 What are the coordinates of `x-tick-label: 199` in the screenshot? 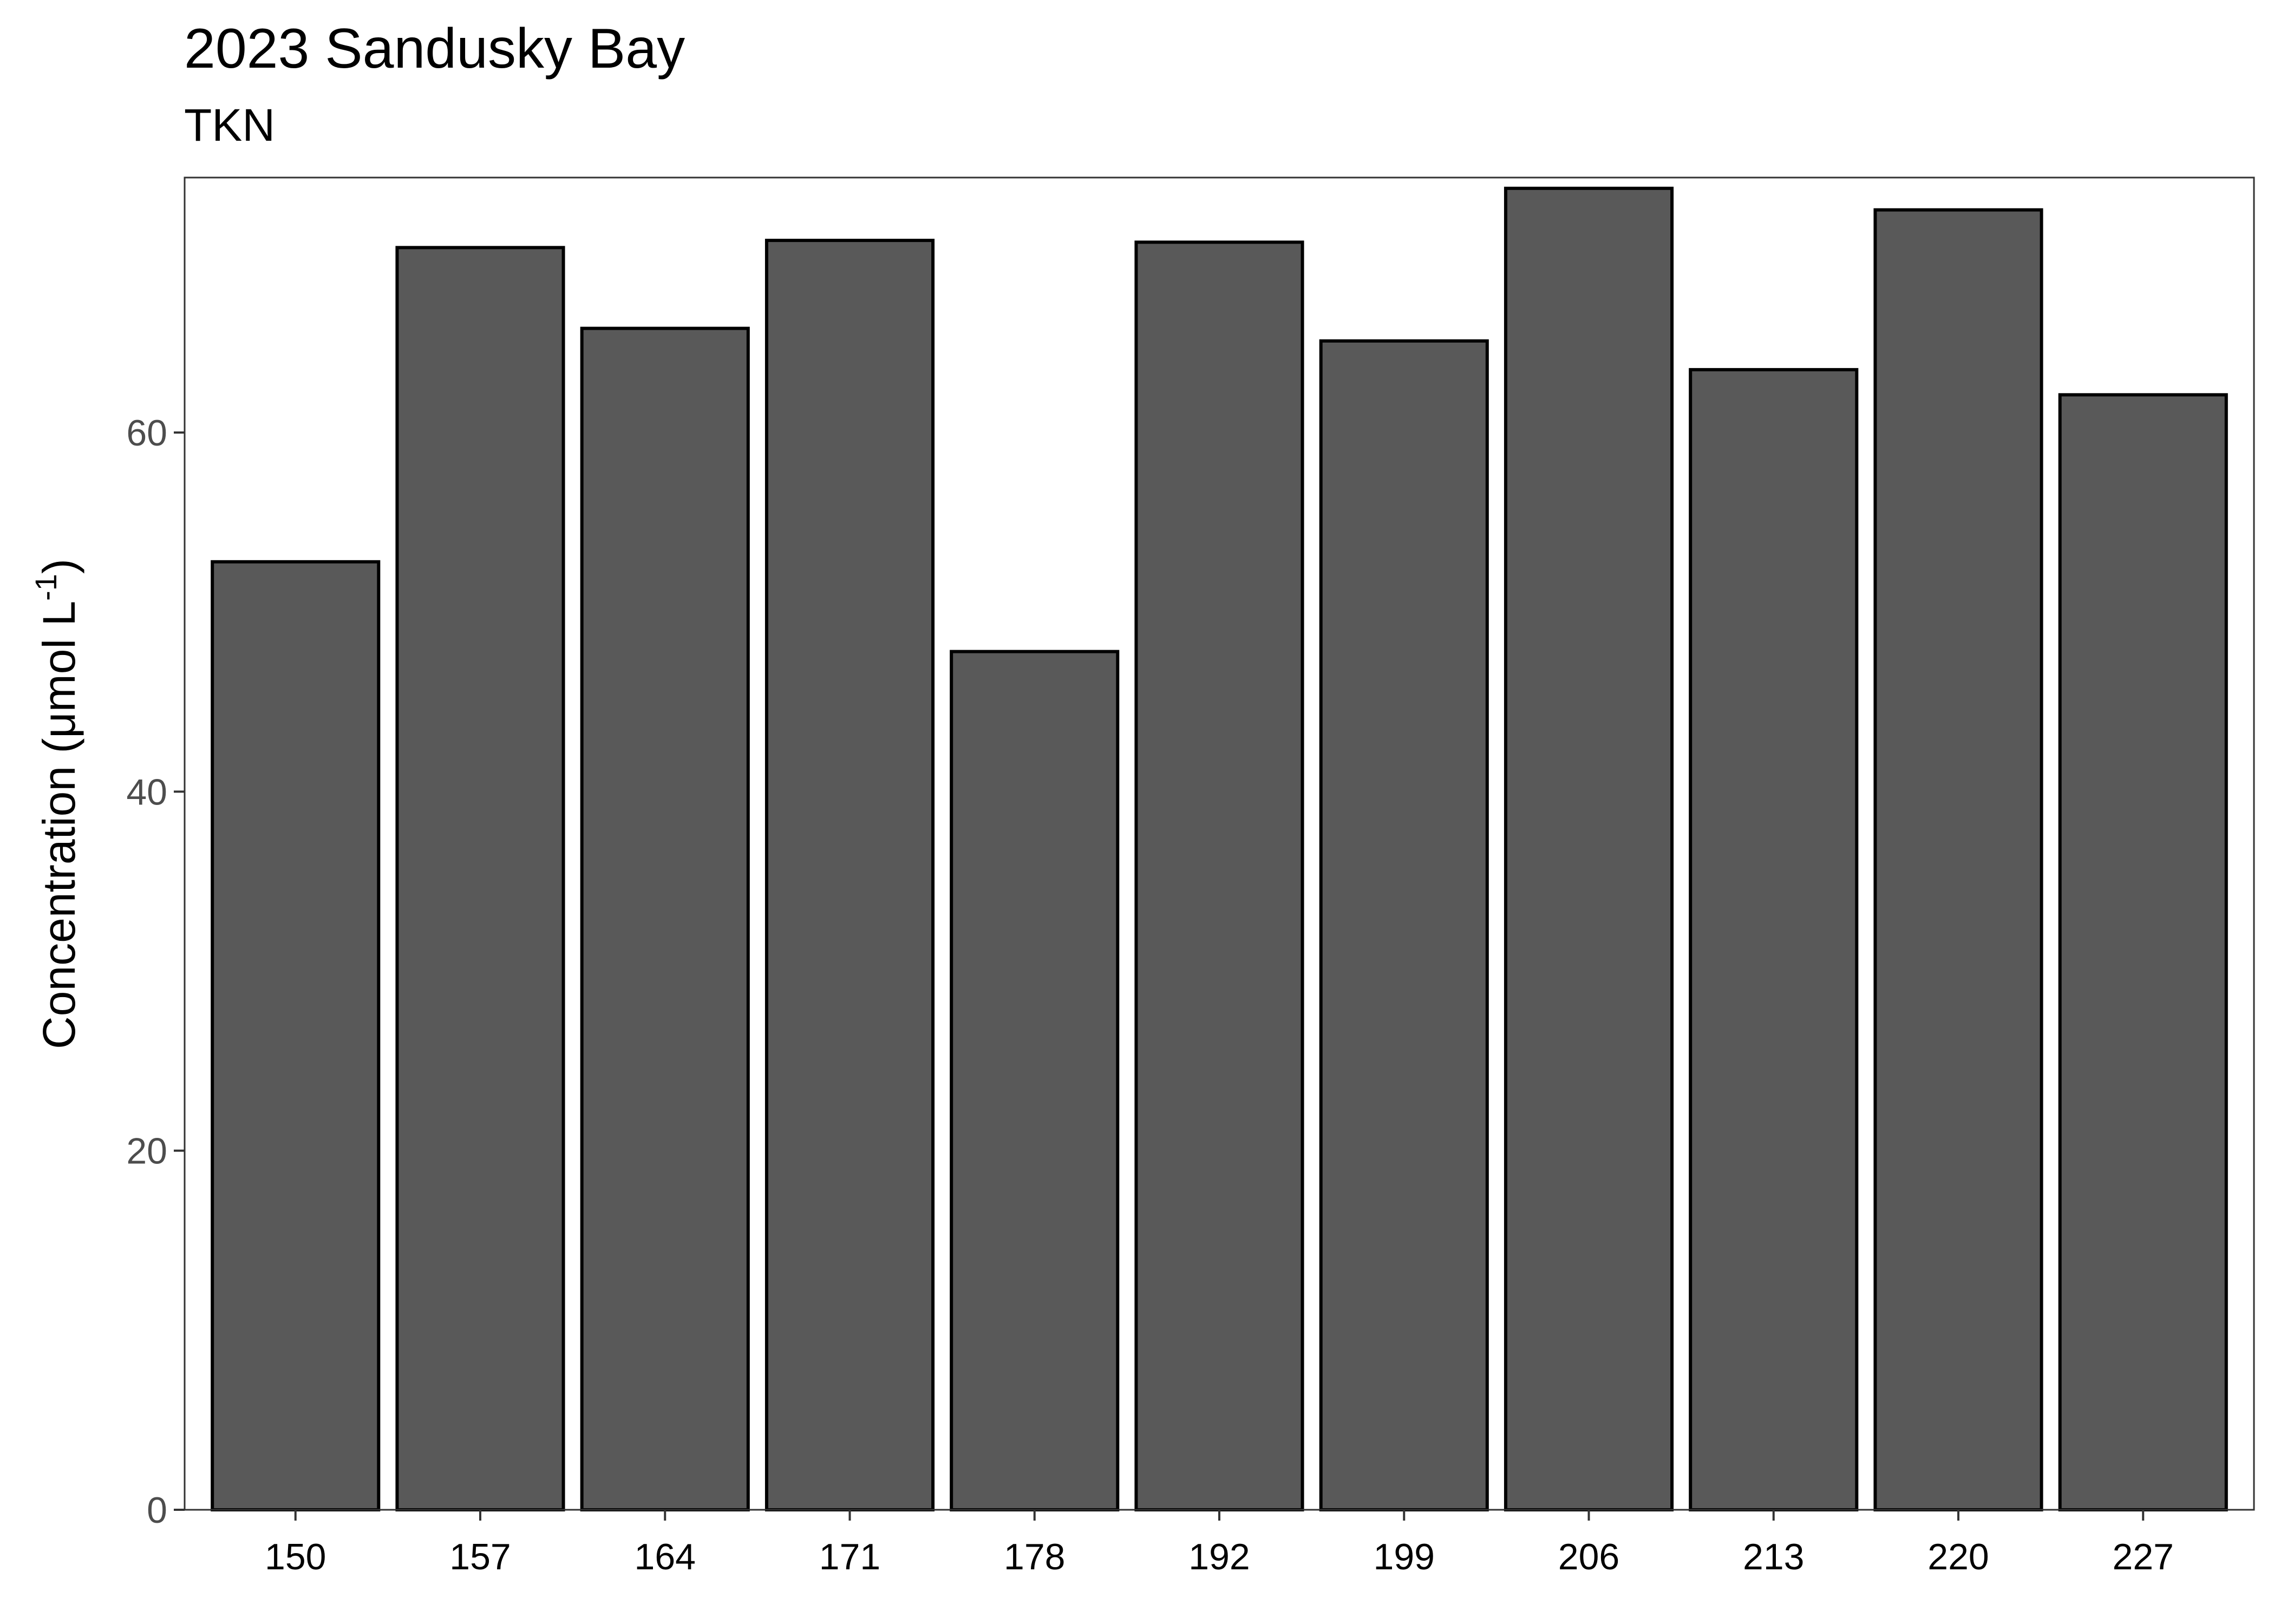 It's located at (1405, 1556).